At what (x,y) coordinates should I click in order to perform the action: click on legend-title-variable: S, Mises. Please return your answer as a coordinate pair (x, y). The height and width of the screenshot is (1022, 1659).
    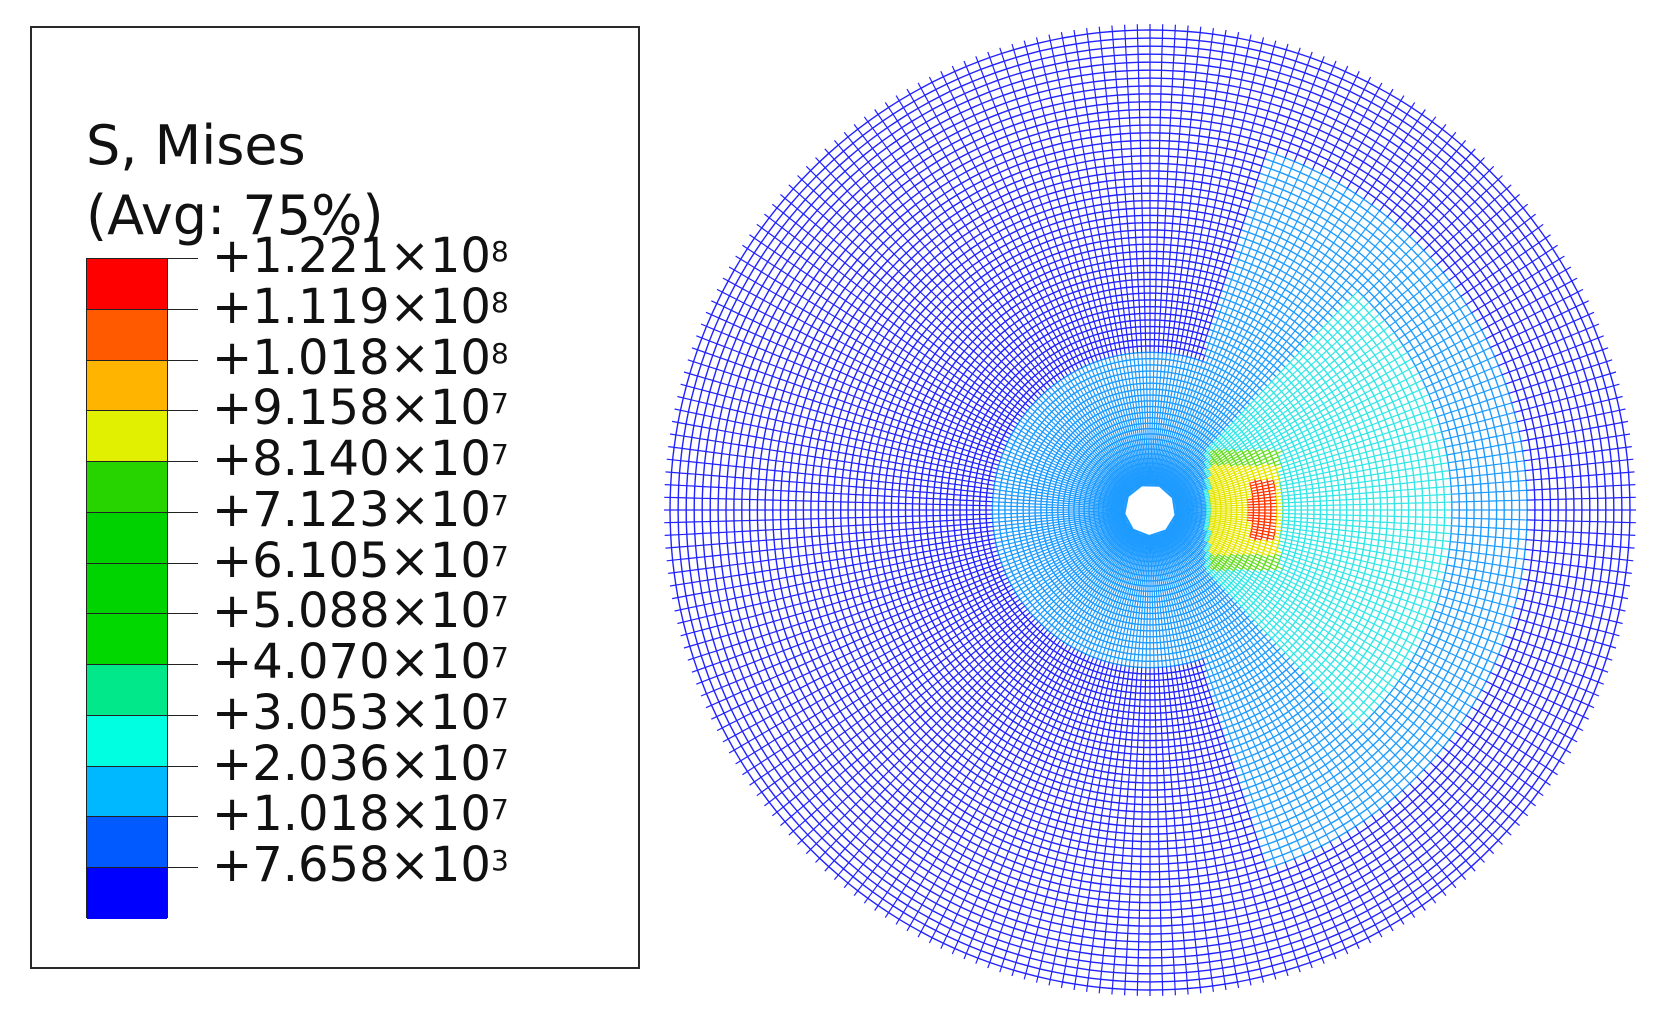
    Looking at the image, I should click on (196, 146).